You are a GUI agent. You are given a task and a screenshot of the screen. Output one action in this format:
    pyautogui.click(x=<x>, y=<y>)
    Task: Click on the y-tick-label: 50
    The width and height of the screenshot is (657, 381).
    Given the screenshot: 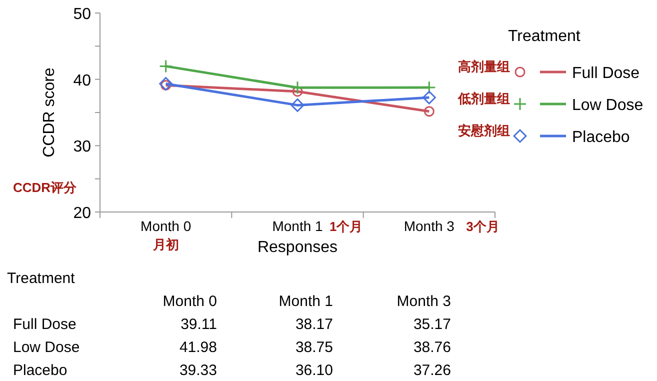 What is the action you would take?
    pyautogui.click(x=82, y=14)
    